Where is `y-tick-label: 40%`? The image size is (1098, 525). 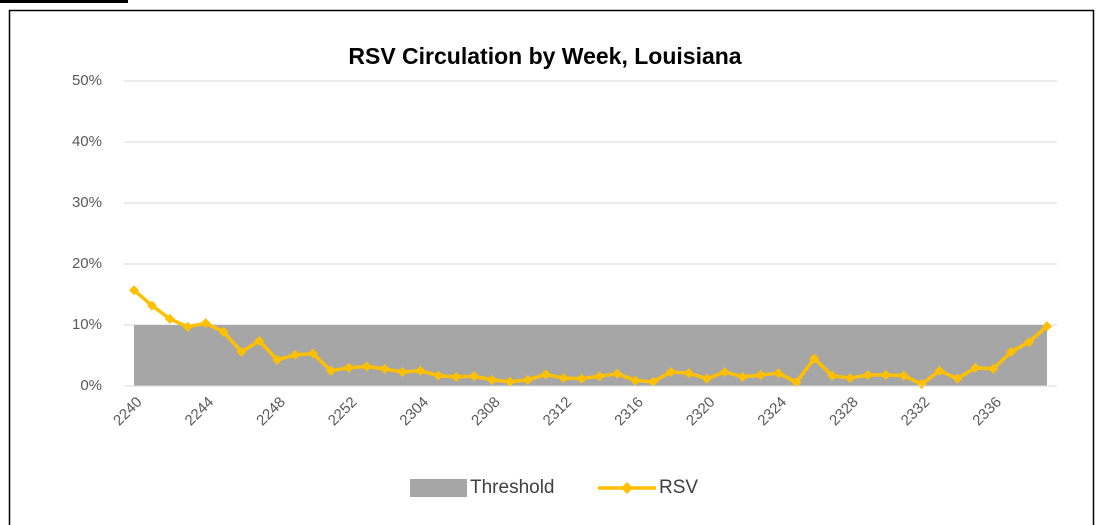
y-tick-label: 40% is located at coordinates (87, 141).